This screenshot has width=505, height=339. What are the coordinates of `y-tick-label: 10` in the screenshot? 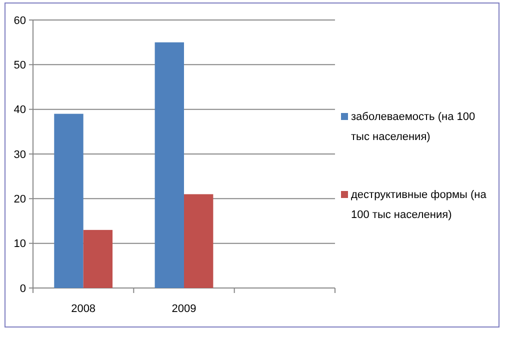 It's located at (20, 244).